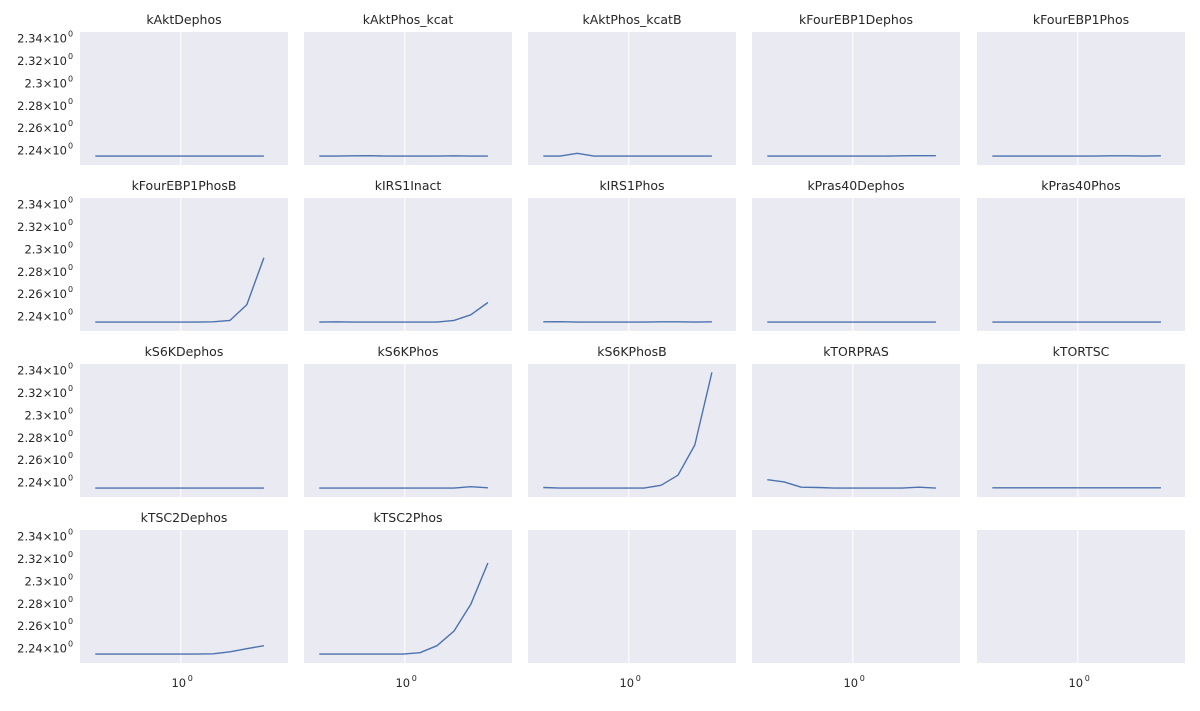 The image size is (1200, 711). I want to click on subplot: kFourEBP1Dephos, so click(856, 88).